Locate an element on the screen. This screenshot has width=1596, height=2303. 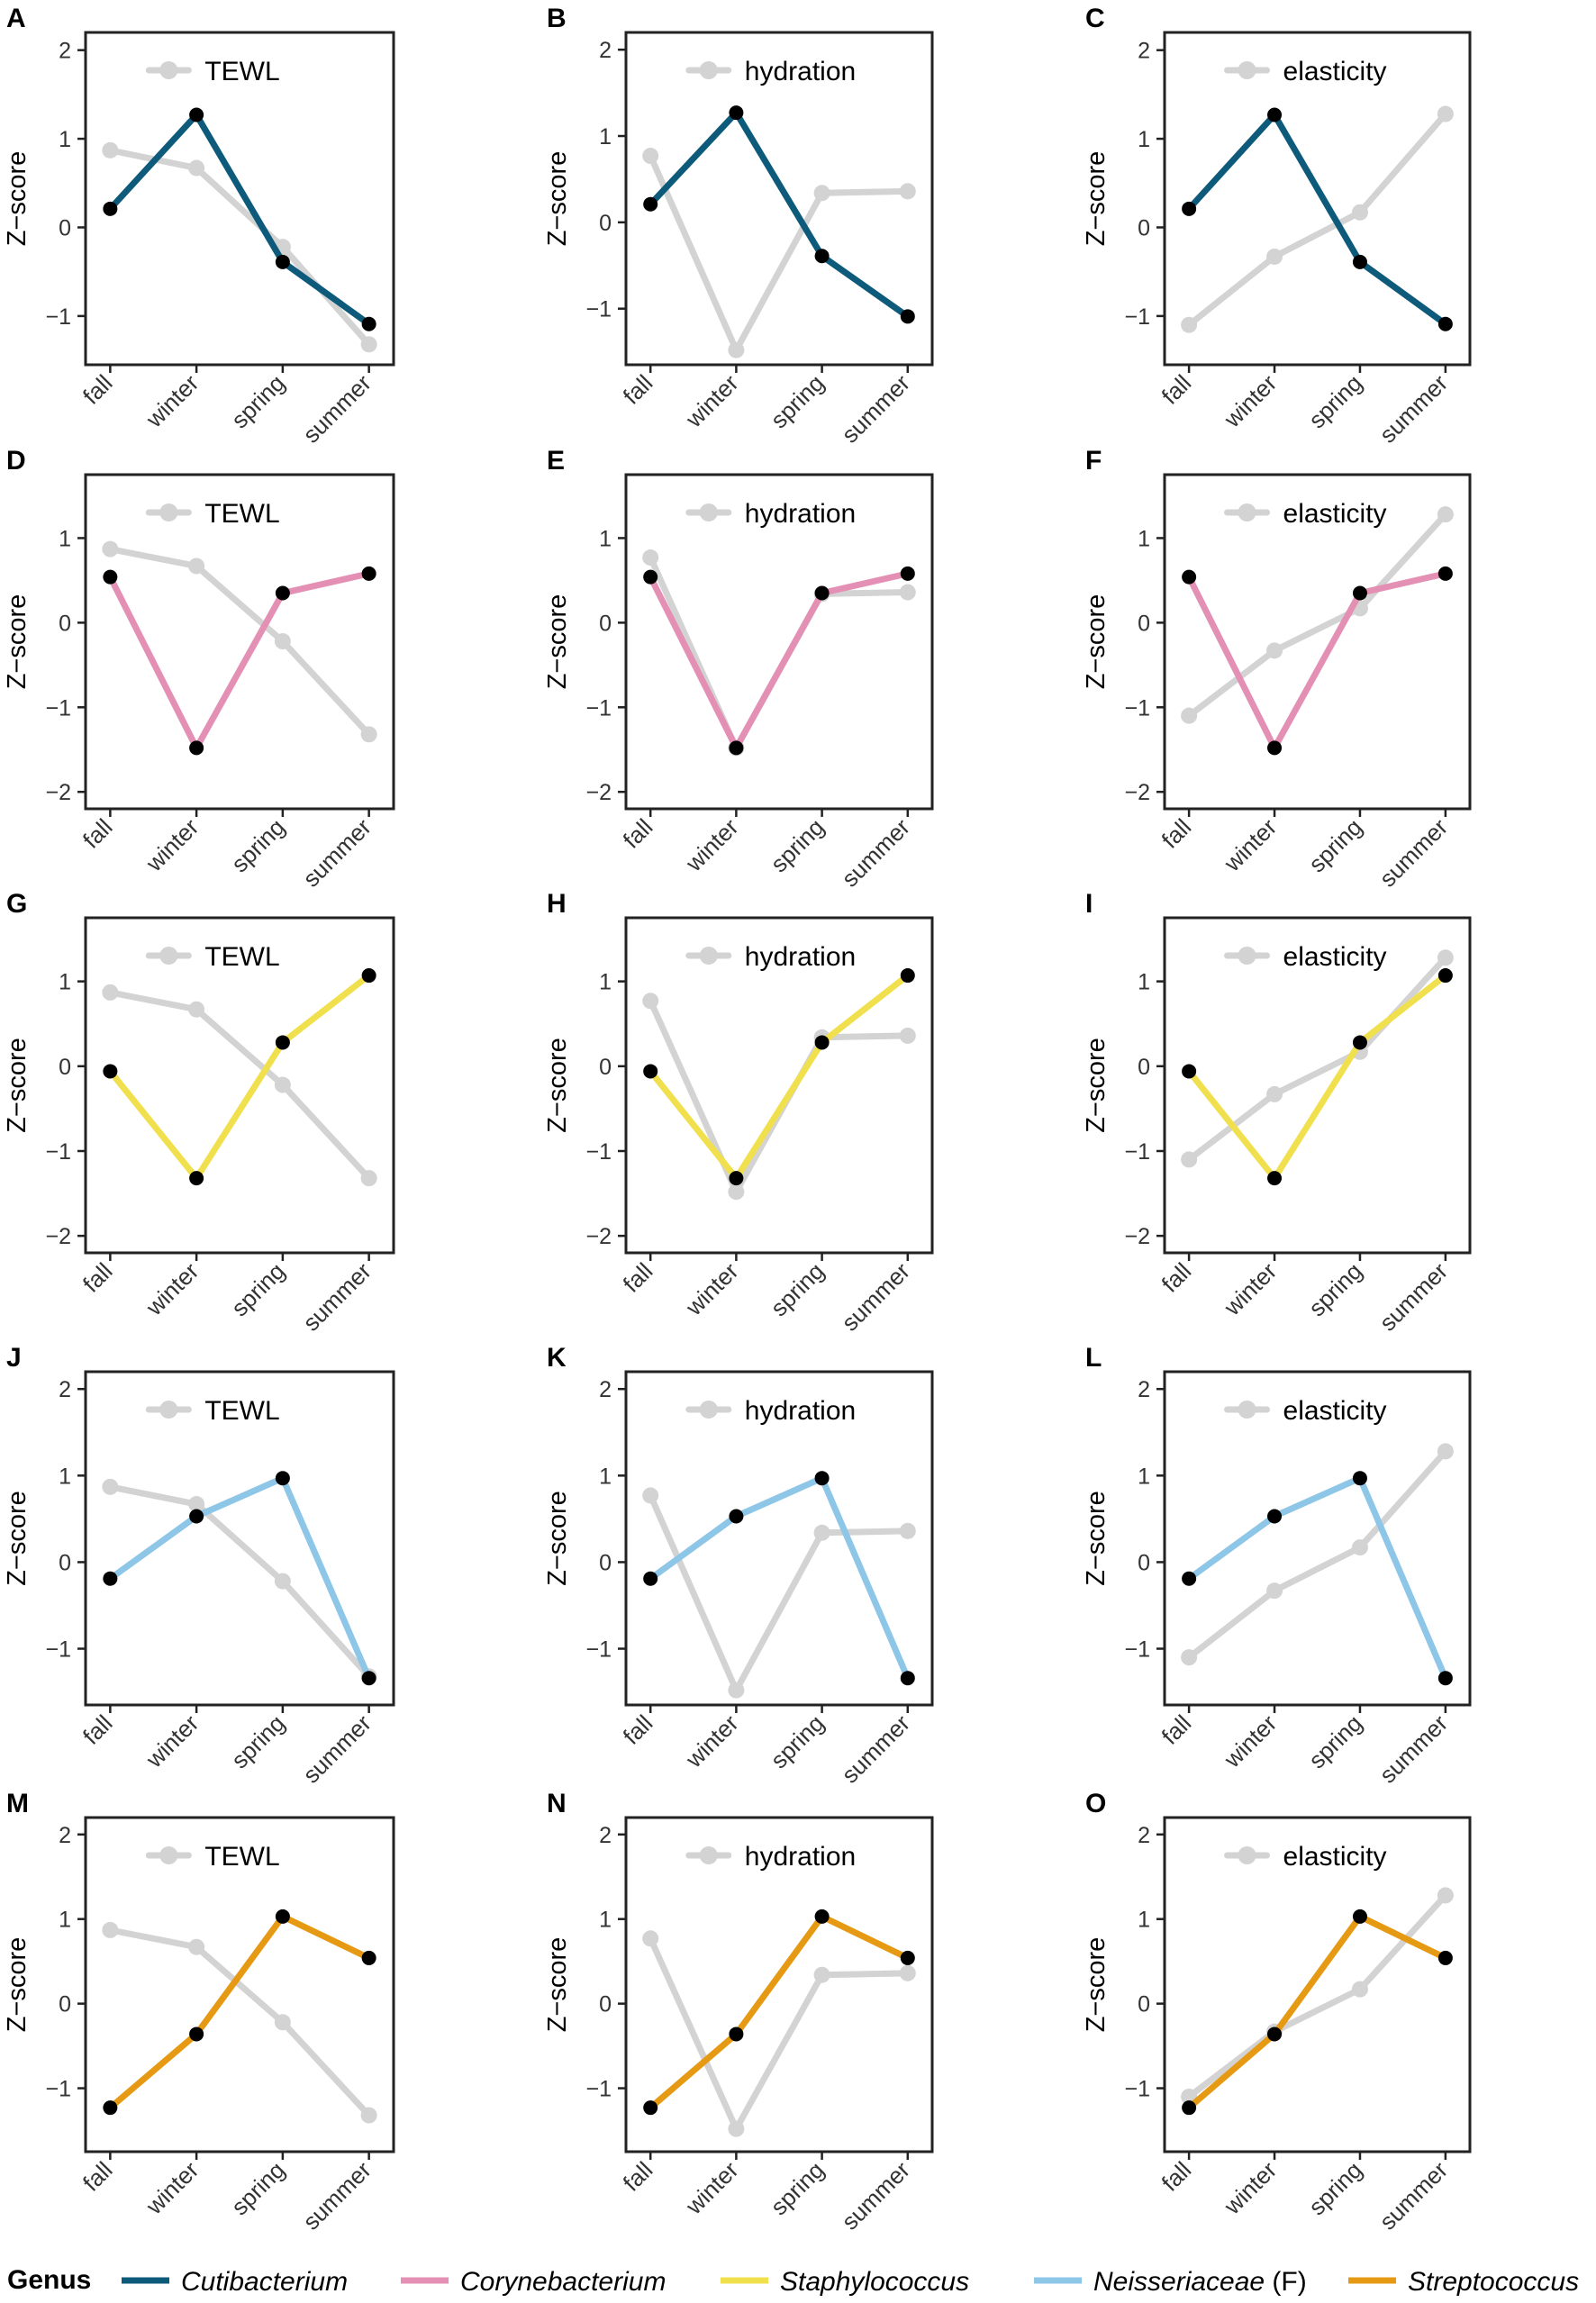
point-cutibacterium-spring is located at coordinates (1359, 261).